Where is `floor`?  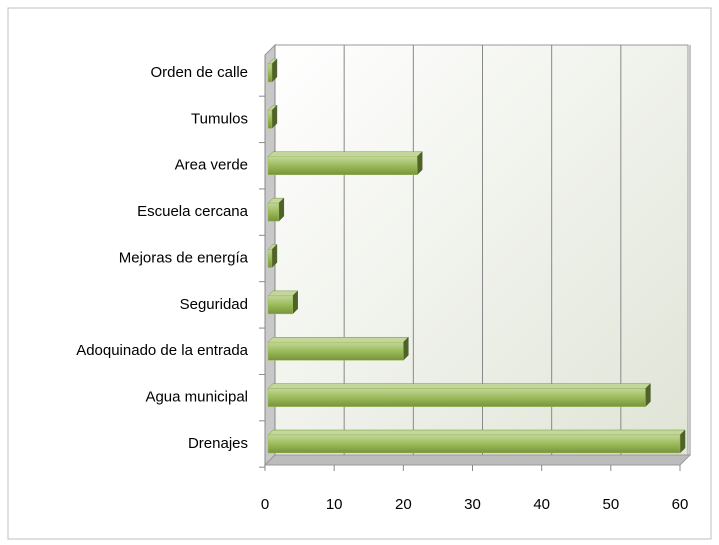 floor is located at coordinates (477, 460).